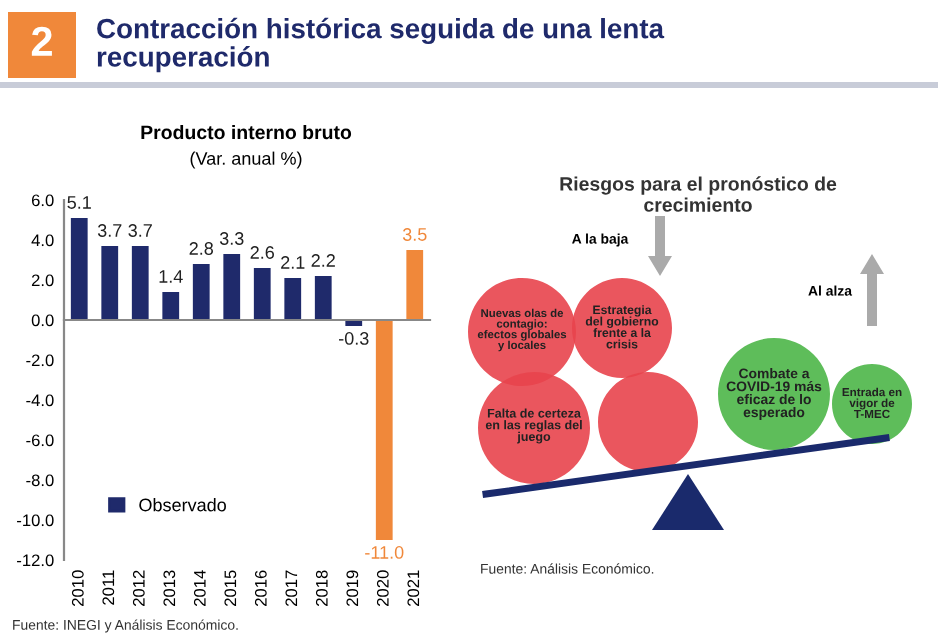 The image size is (938, 640). I want to click on y-tick-label: -8.0, so click(40, 480).